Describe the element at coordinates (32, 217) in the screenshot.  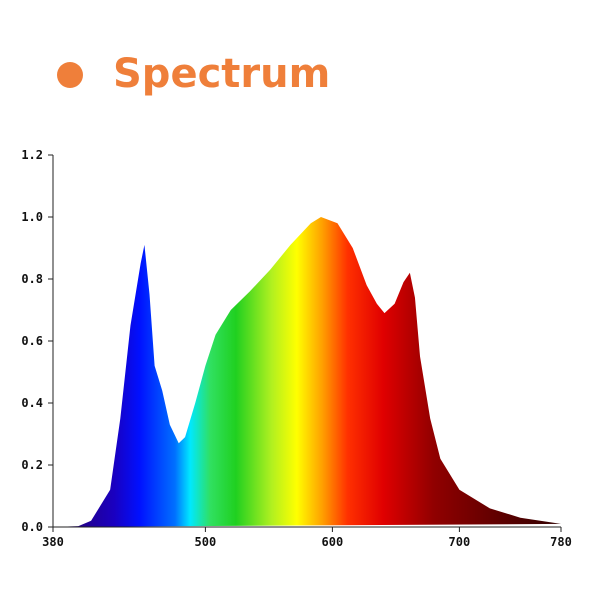
I see `y-tick-label: 1.0` at that location.